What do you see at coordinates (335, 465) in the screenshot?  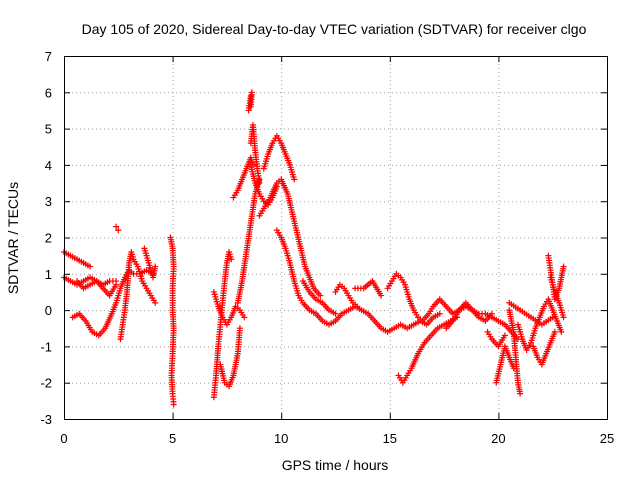 I see `x-axis-label: GPS time / hours` at bounding box center [335, 465].